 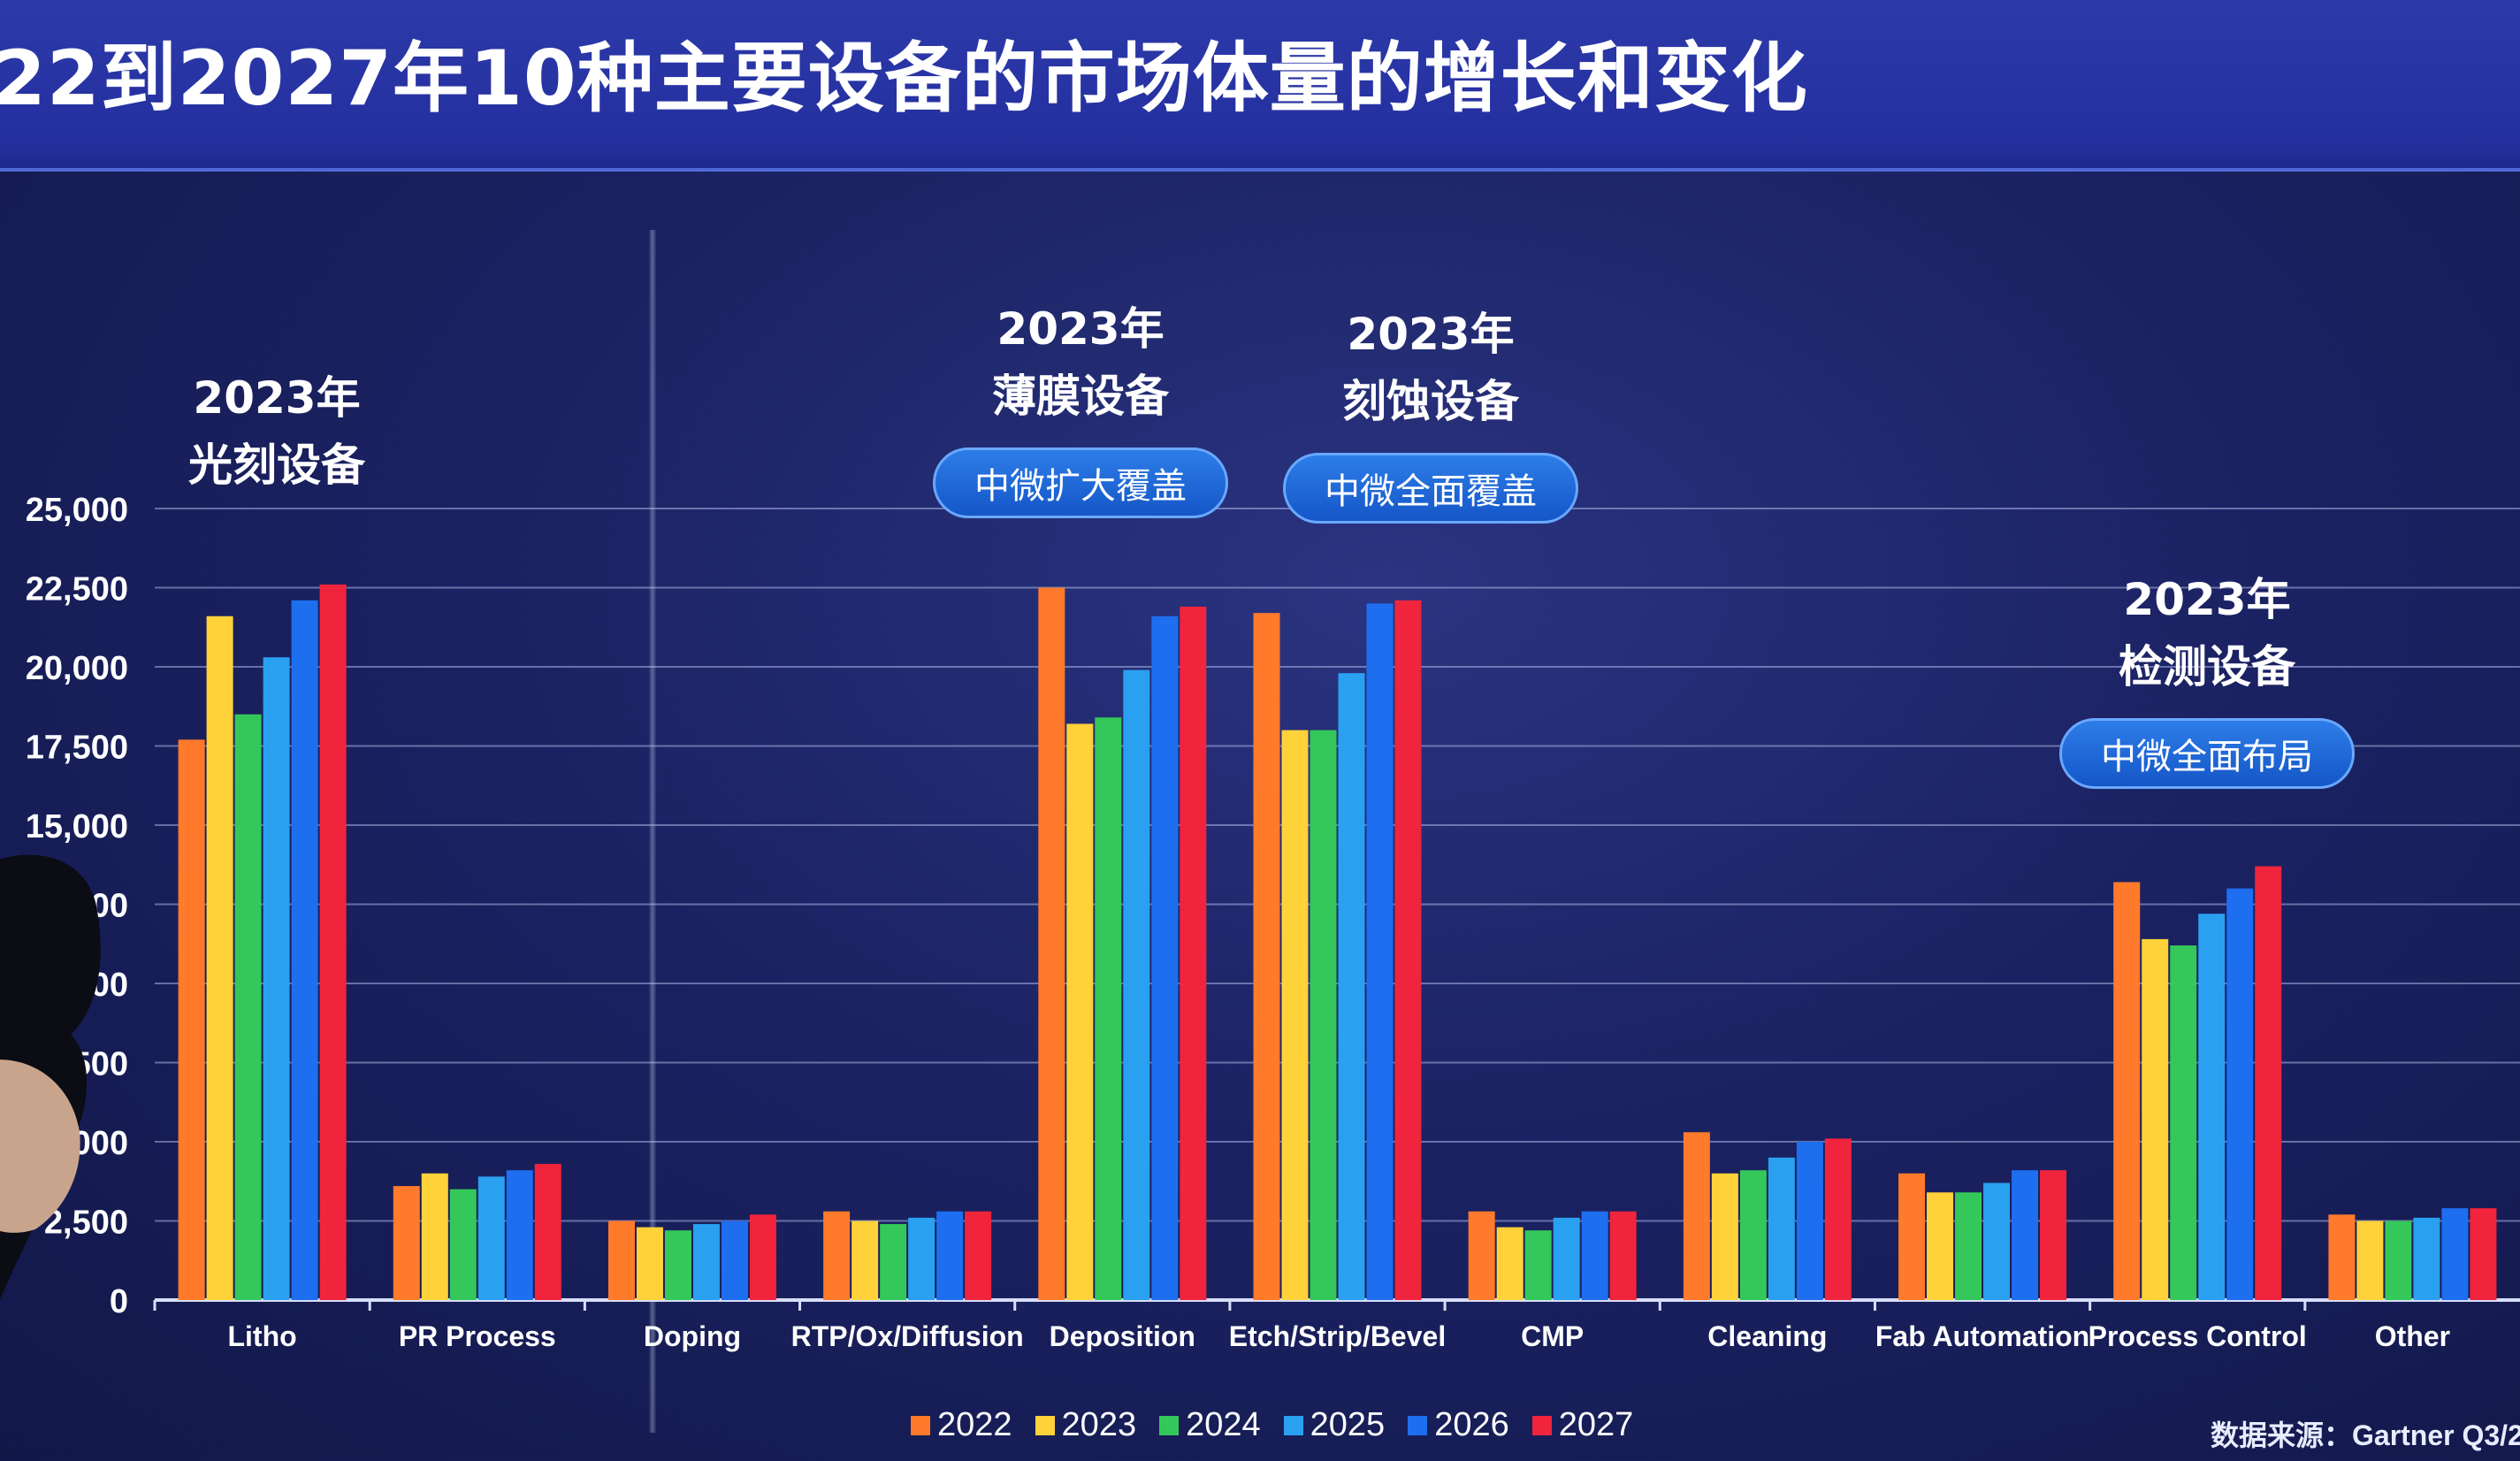 What do you see at coordinates (2207, 666) in the screenshot?
I see `annotation-equipment: 检测设备` at bounding box center [2207, 666].